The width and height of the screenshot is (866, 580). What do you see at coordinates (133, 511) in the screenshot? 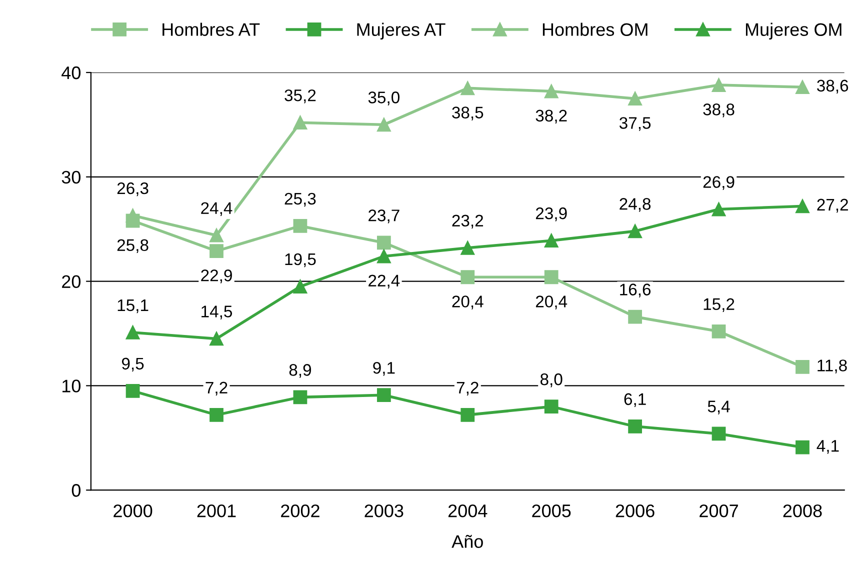
I see `x-tick-label: 2000` at bounding box center [133, 511].